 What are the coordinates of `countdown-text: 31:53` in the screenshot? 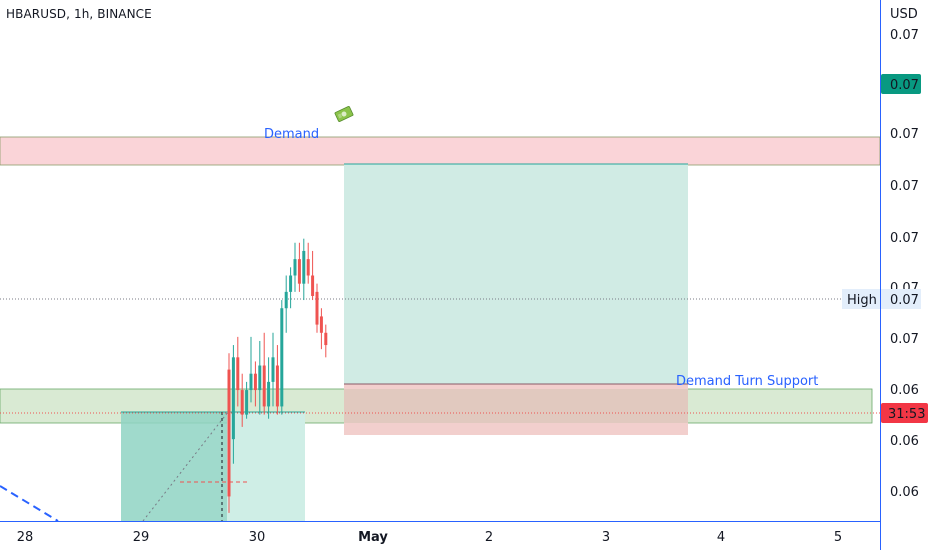 It's located at (906, 414).